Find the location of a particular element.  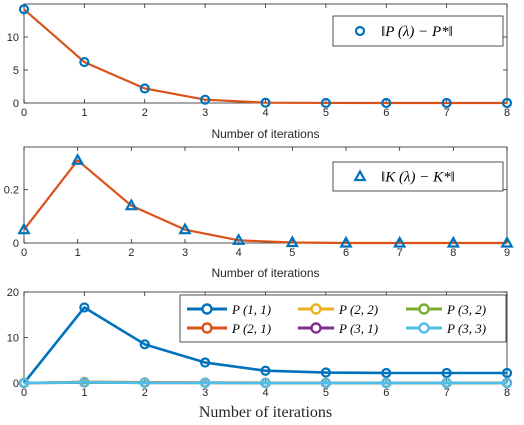

x-tick-label: 9 is located at coordinates (507, 253).